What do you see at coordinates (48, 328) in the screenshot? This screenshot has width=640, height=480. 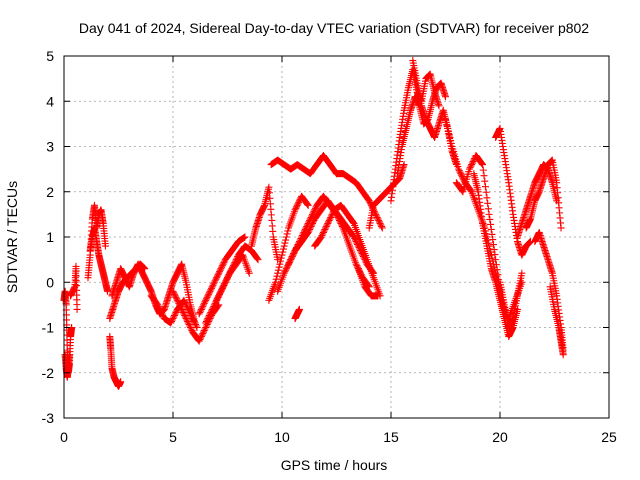 I see `y-tick-label: -1` at bounding box center [48, 328].